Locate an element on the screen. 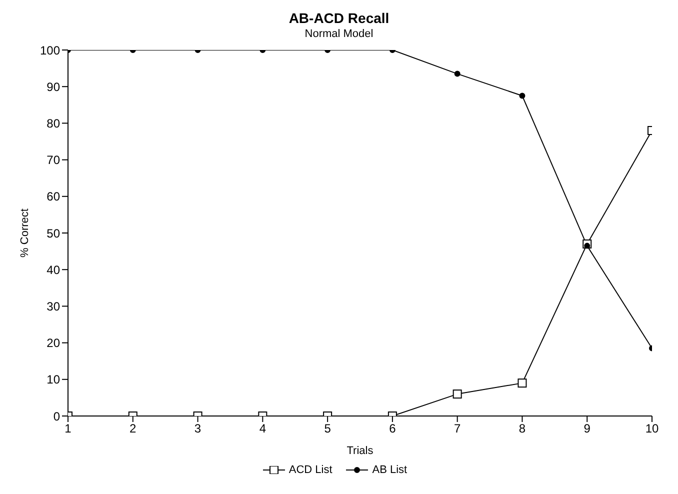 This screenshot has height=494, width=678. y-tick-label: 50 is located at coordinates (53, 233).